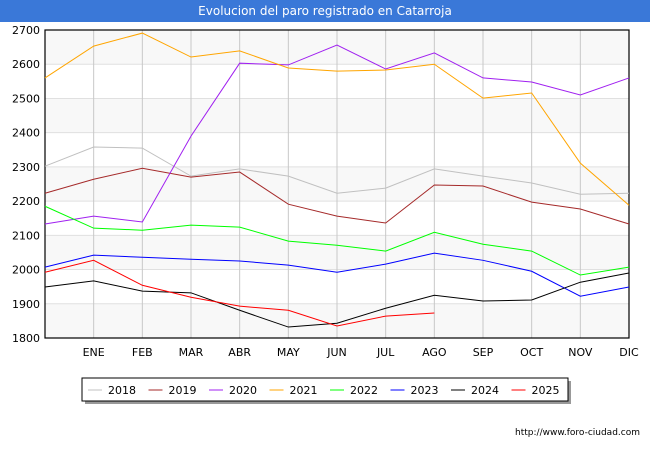 Image resolution: width=650 pixels, height=450 pixels. Describe the element at coordinates (26, 338) in the screenshot. I see `y-tick-label: 1800` at that location.